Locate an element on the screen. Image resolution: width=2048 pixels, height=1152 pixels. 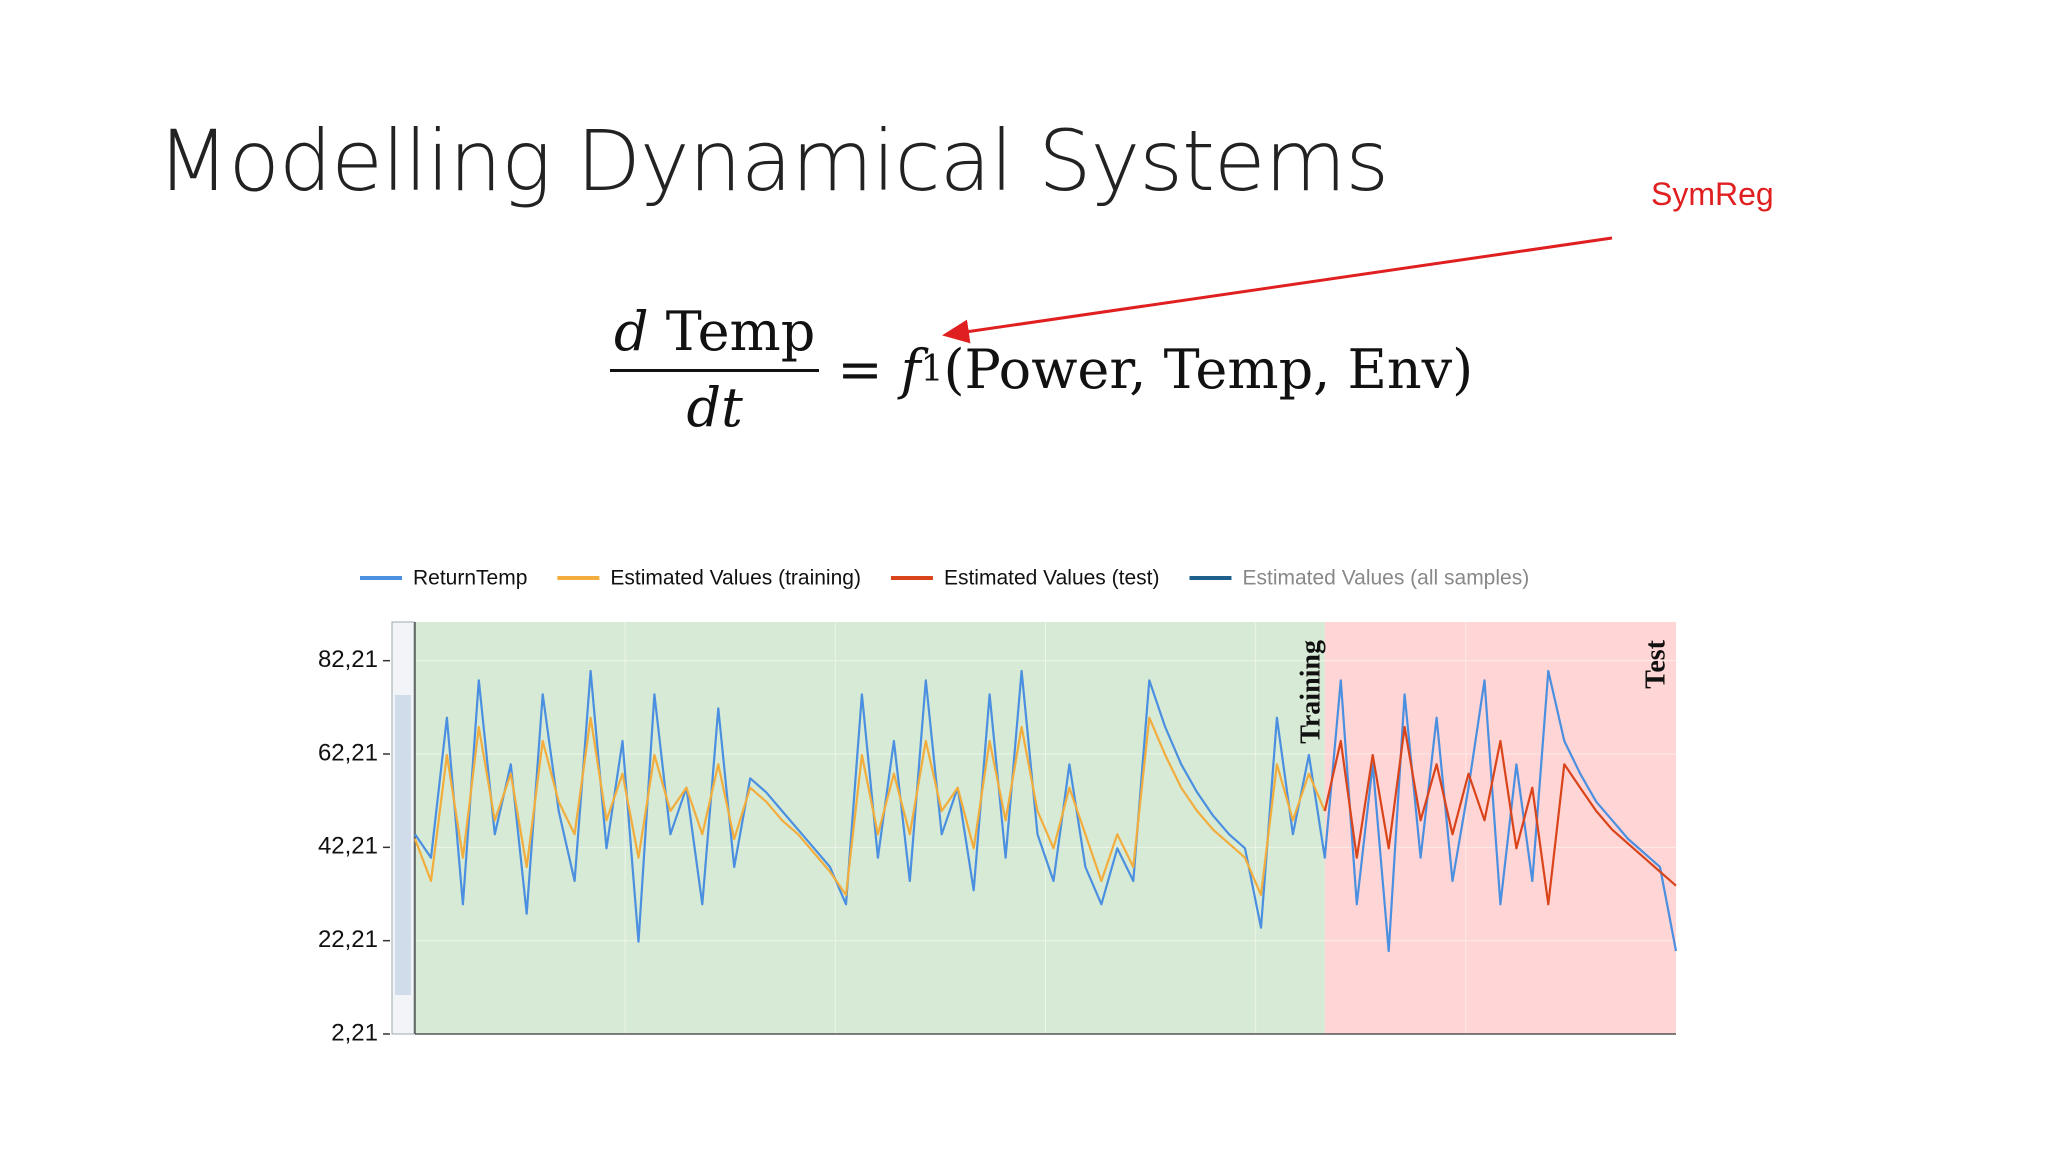
scrollbar-thumb is located at coordinates (403, 845).